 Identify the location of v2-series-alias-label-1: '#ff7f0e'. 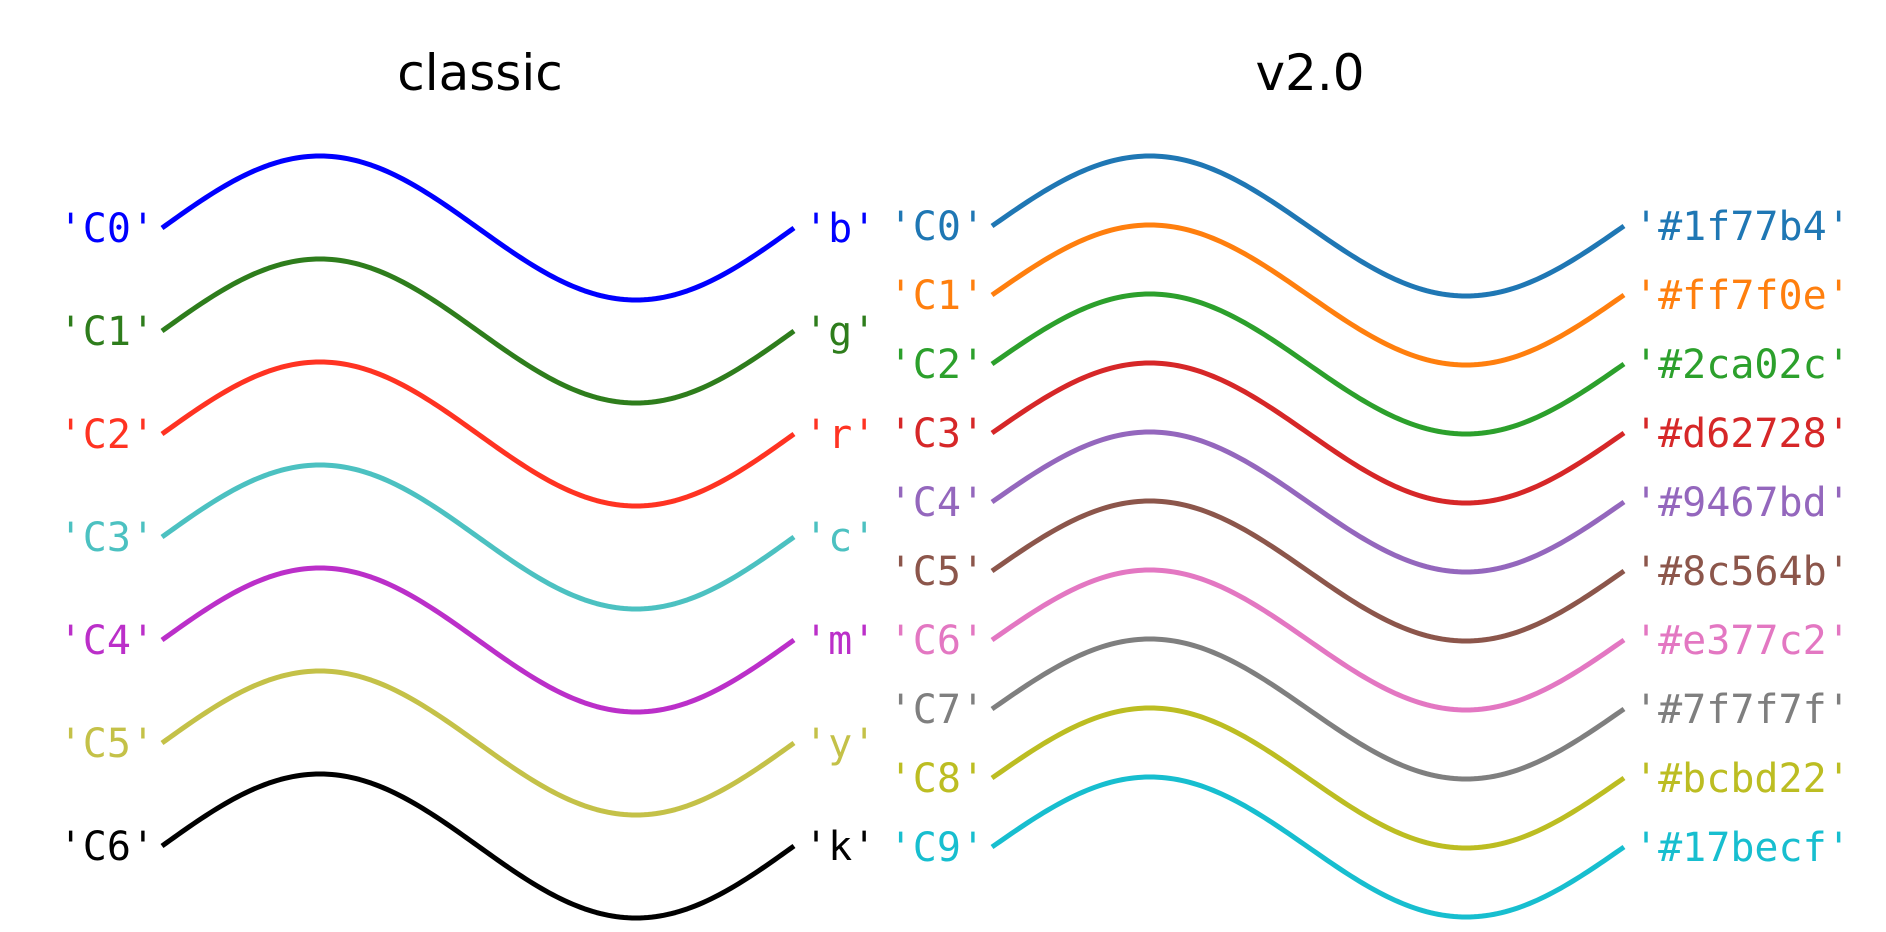
(1742, 296).